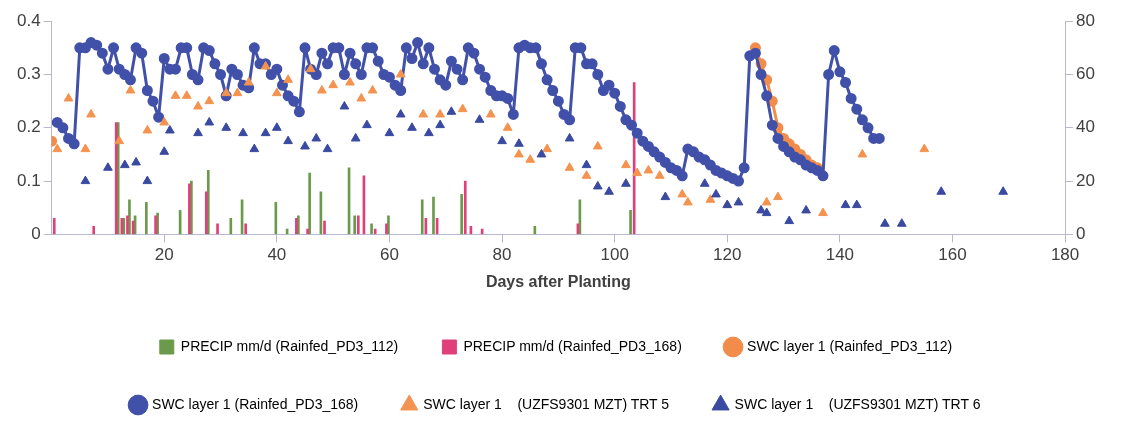  Describe the element at coordinates (389, 255) in the screenshot. I see `x-tick-label: 60` at that location.